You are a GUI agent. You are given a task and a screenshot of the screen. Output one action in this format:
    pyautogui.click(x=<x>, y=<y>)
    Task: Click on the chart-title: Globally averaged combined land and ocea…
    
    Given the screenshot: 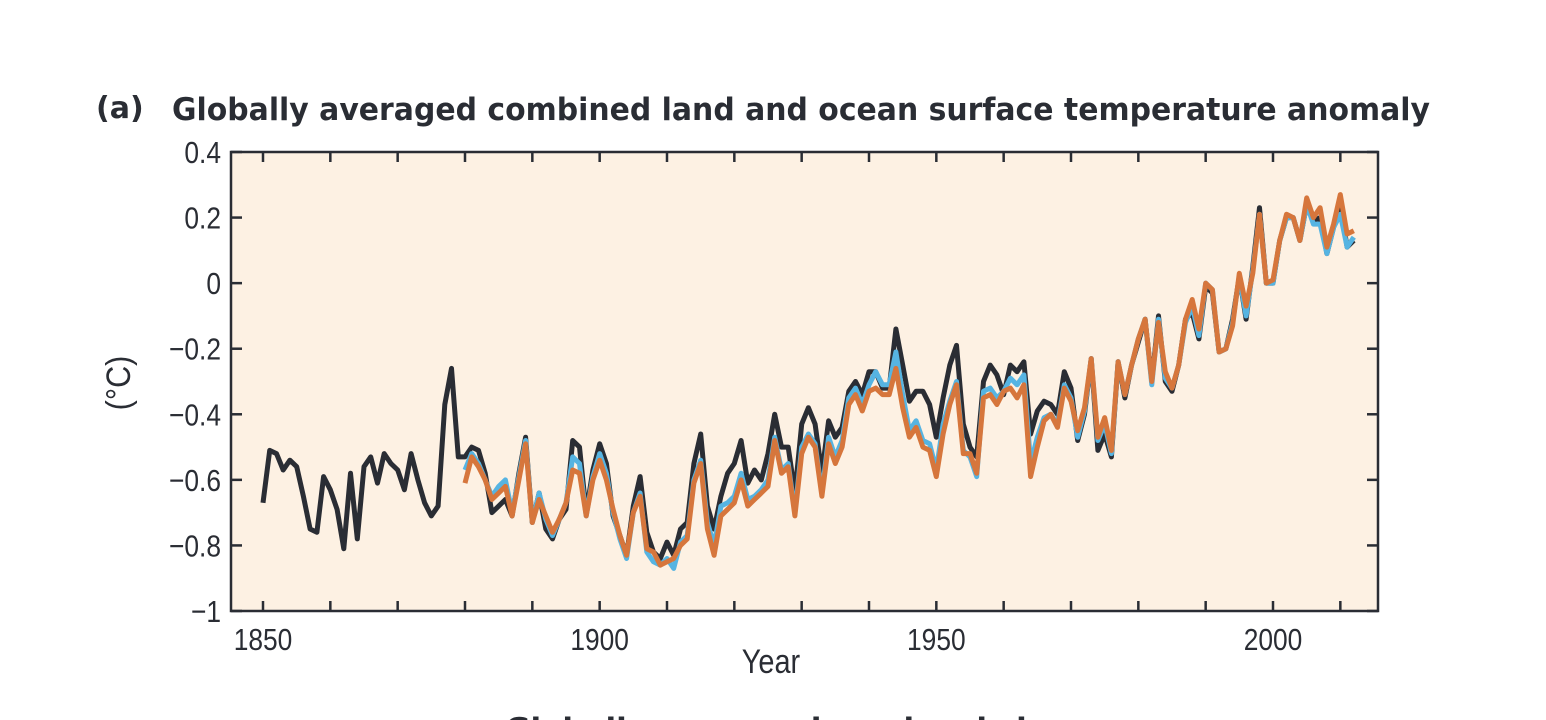 What is the action you would take?
    pyautogui.click(x=801, y=110)
    